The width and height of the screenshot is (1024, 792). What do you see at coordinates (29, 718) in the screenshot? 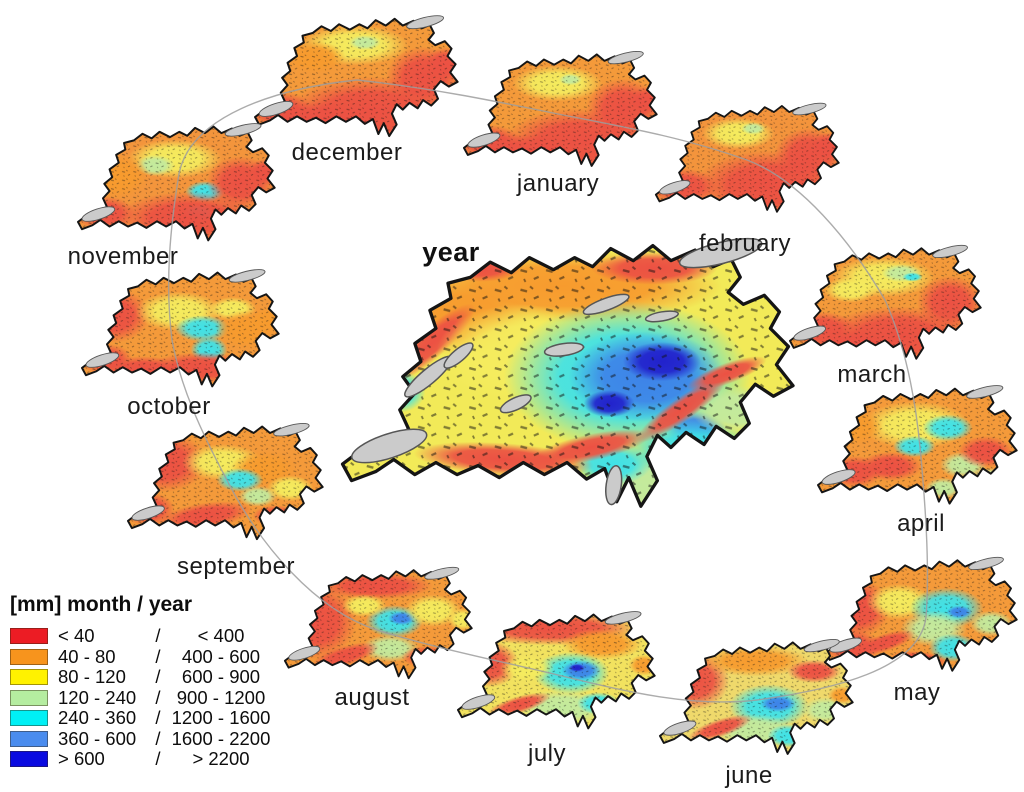
I see `legend-swatch-cyan` at bounding box center [29, 718].